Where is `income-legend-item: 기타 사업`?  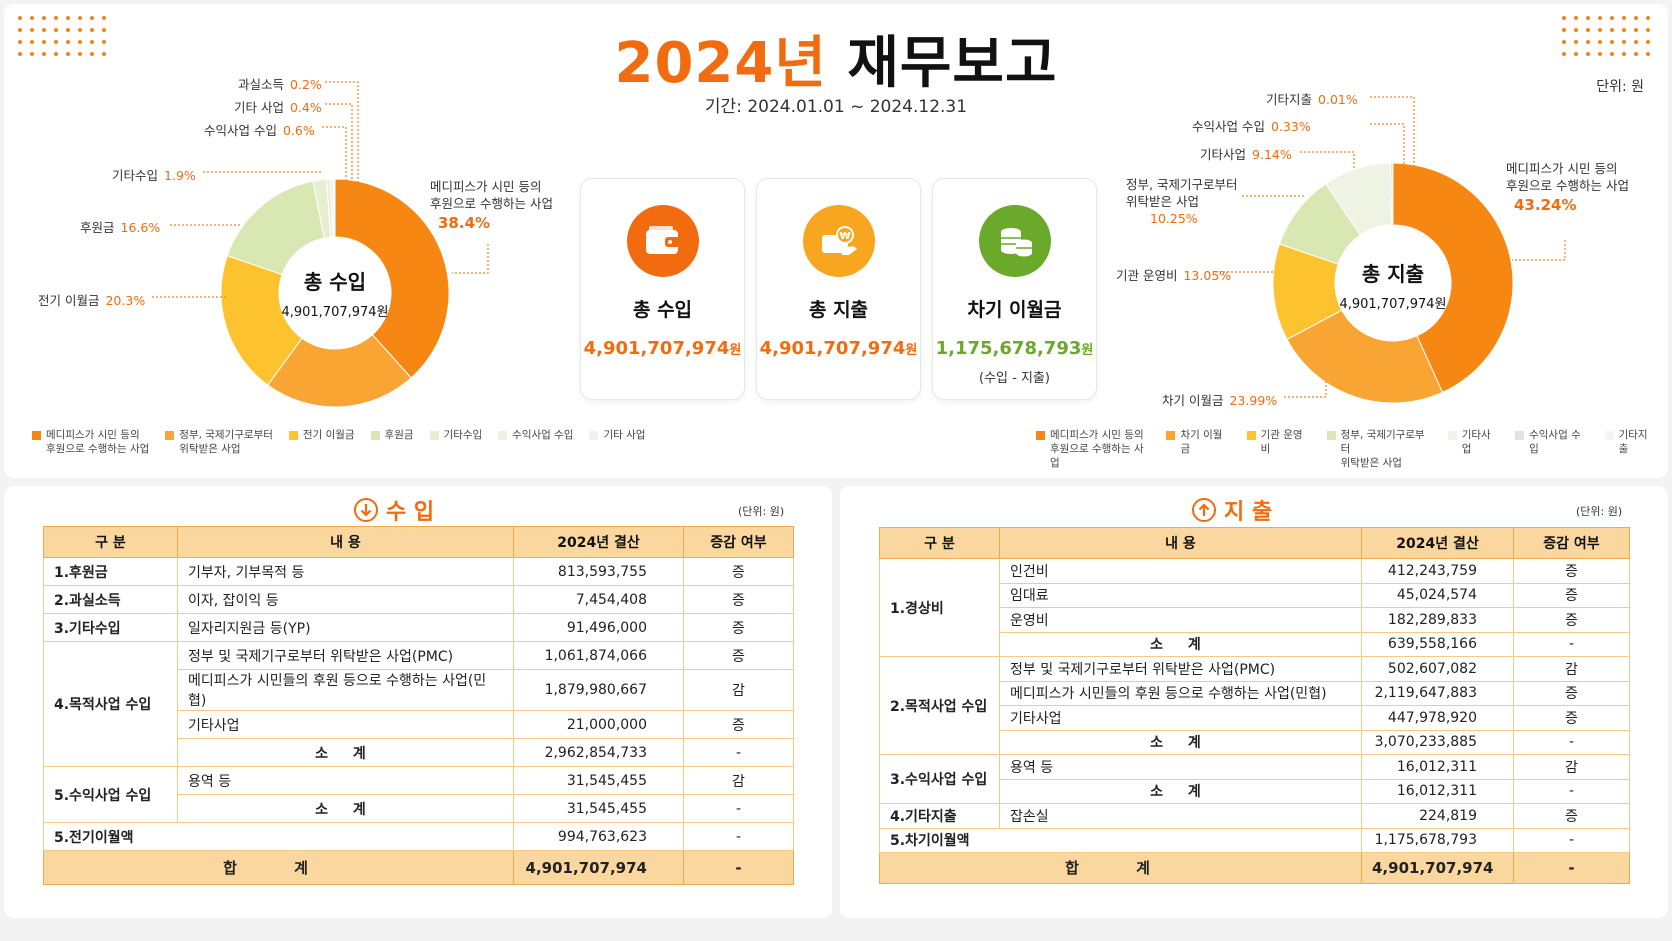 income-legend-item: 기타 사업 is located at coordinates (617, 435).